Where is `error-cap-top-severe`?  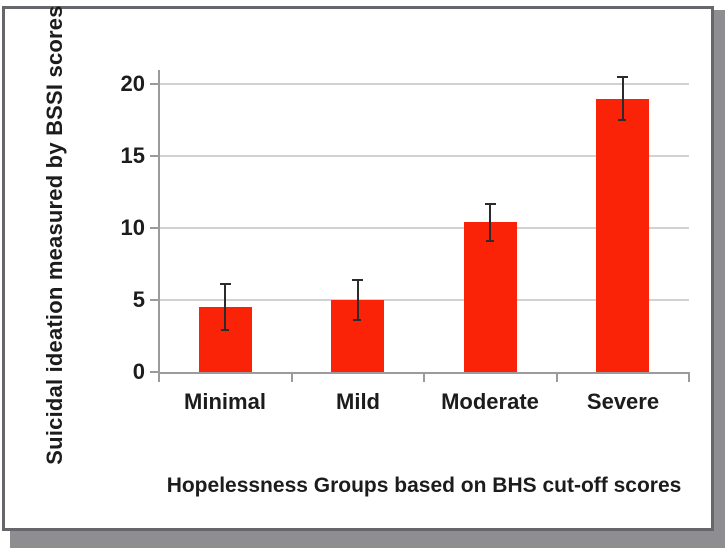
error-cap-top-severe is located at coordinates (622, 77).